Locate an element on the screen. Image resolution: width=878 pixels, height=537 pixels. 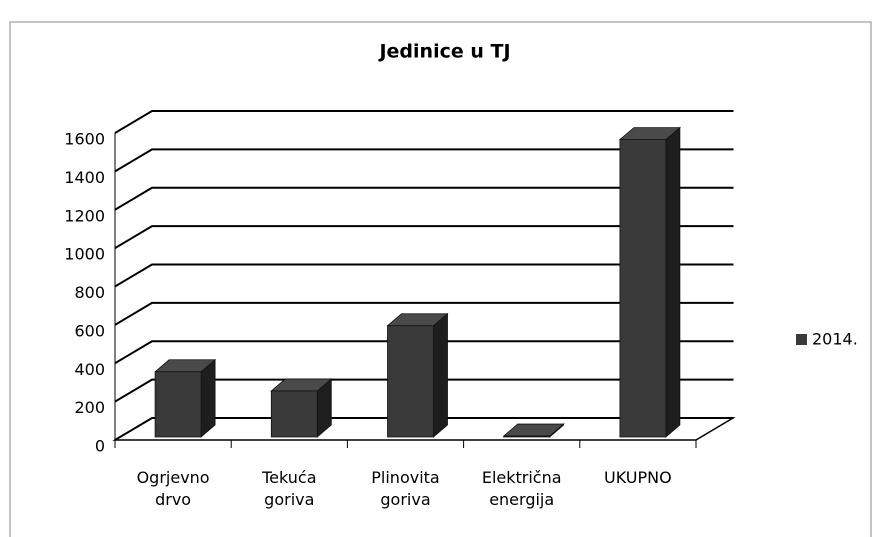
chart-title: Jedinice u TJ is located at coordinates (443, 52).